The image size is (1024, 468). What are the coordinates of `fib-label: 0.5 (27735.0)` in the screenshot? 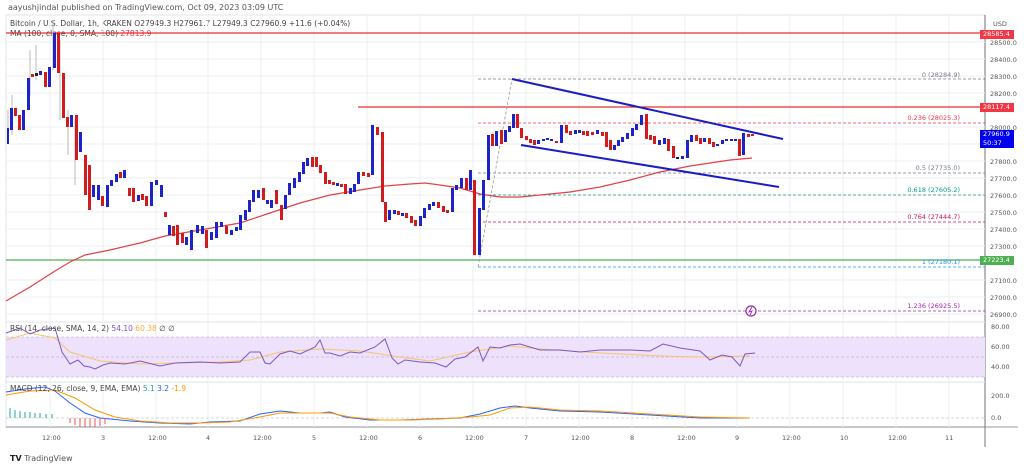 It's located at (937, 168).